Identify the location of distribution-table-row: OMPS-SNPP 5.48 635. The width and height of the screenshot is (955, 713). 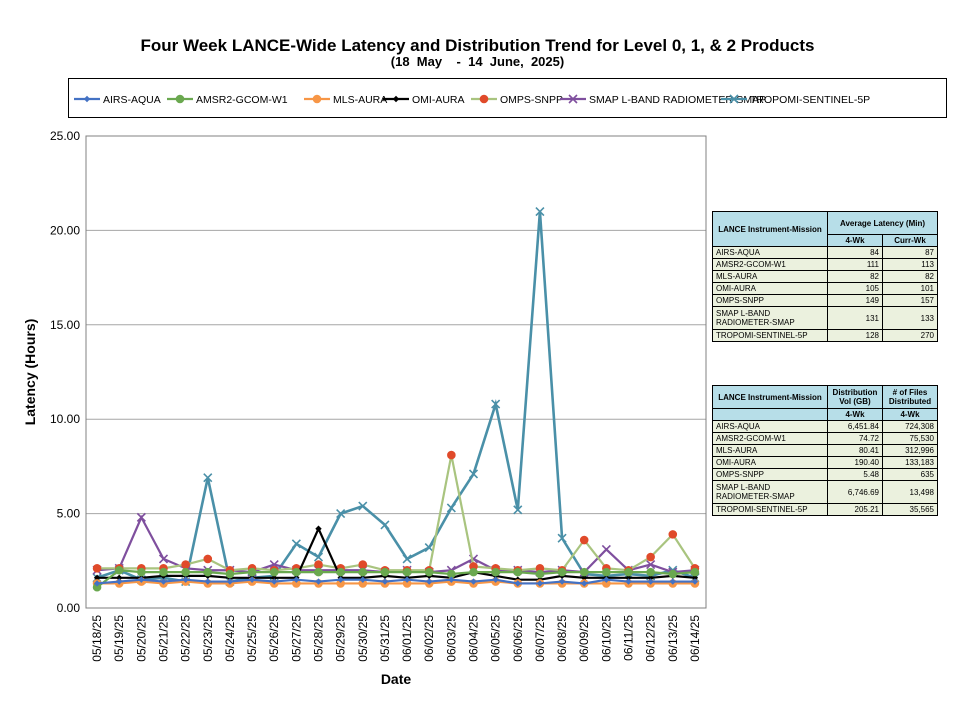
(825, 474).